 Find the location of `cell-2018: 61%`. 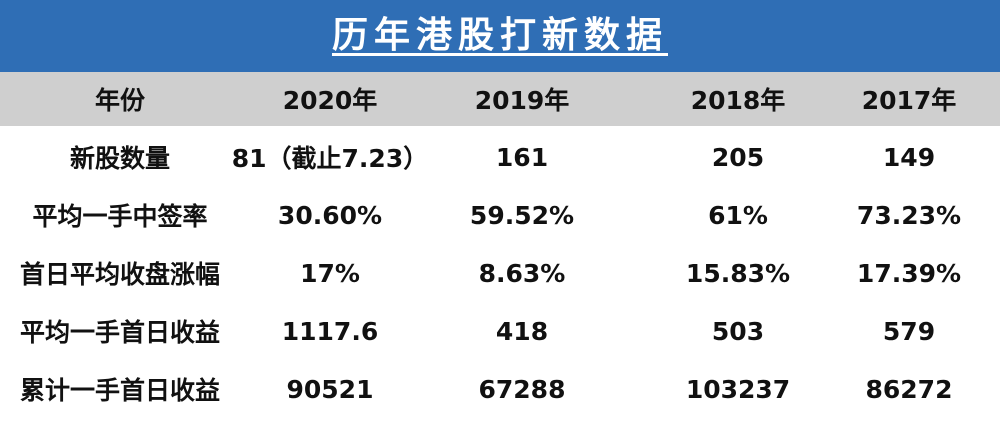

cell-2018: 61% is located at coordinates (738, 215).